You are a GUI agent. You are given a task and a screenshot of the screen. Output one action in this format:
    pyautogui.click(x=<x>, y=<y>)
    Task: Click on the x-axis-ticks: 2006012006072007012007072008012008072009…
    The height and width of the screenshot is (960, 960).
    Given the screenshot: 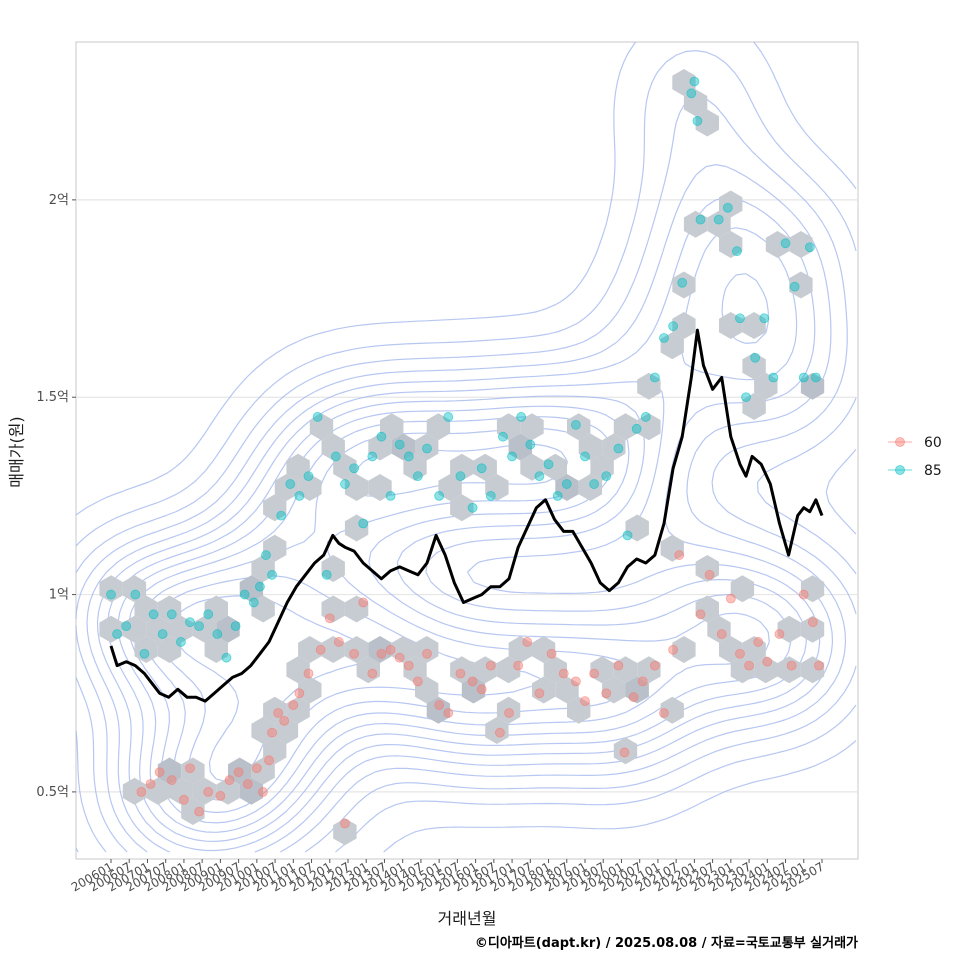 What is the action you would take?
    pyautogui.click(x=448, y=877)
    